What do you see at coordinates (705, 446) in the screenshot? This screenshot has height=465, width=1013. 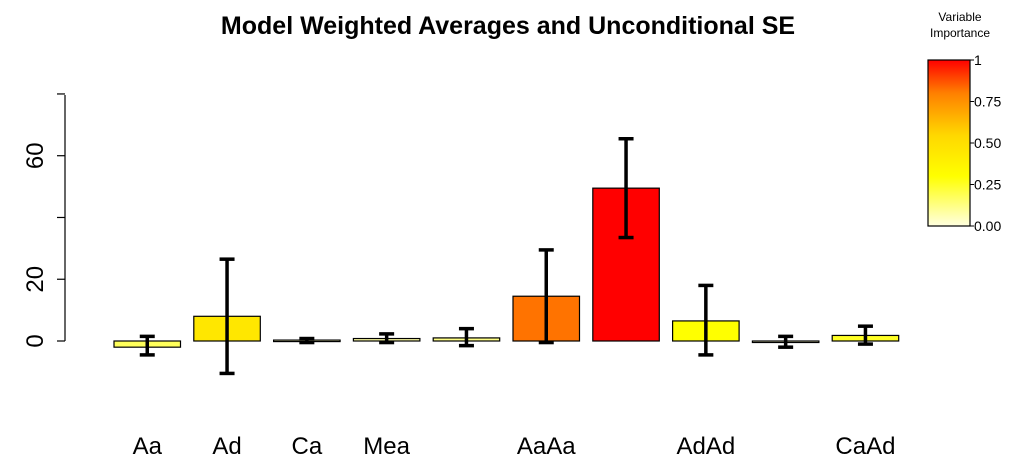 I see `x-tick-label-adad: AdAd` at bounding box center [705, 446].